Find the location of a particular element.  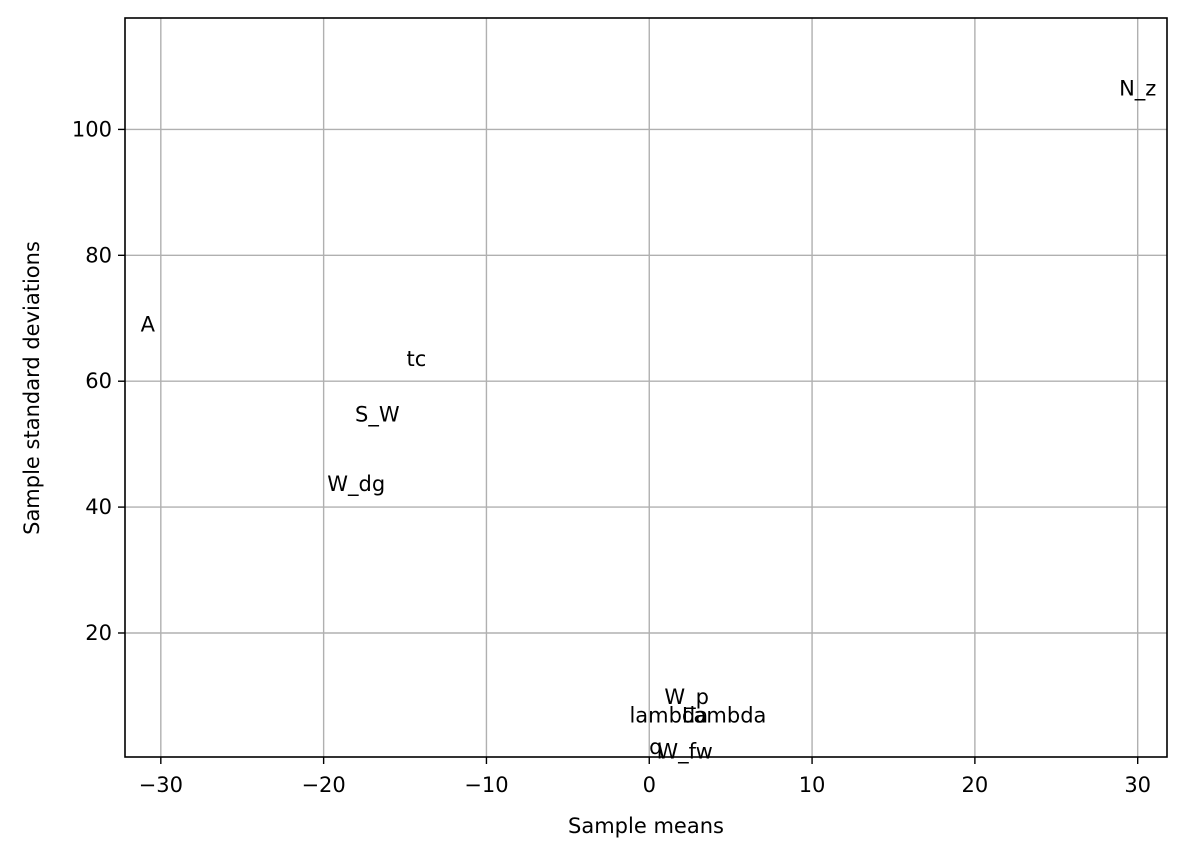

x-axis-title: Sample means is located at coordinates (646, 826).